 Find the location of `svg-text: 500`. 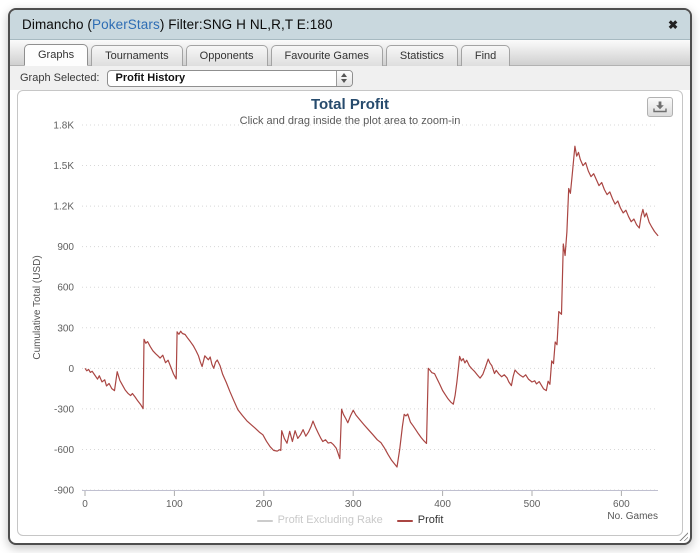

svg-text: 500 is located at coordinates (532, 504).